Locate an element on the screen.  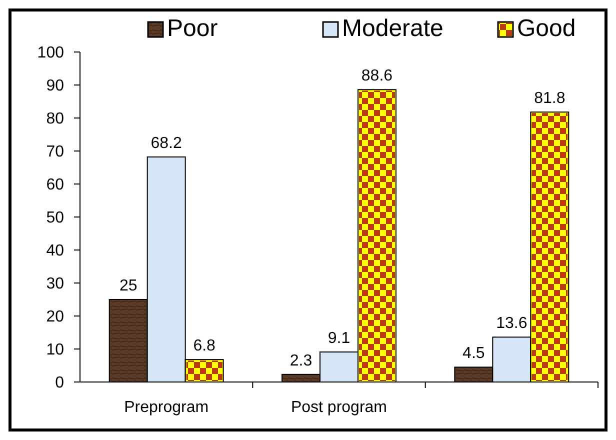
x-tick-label: Post program is located at coordinates (339, 407).